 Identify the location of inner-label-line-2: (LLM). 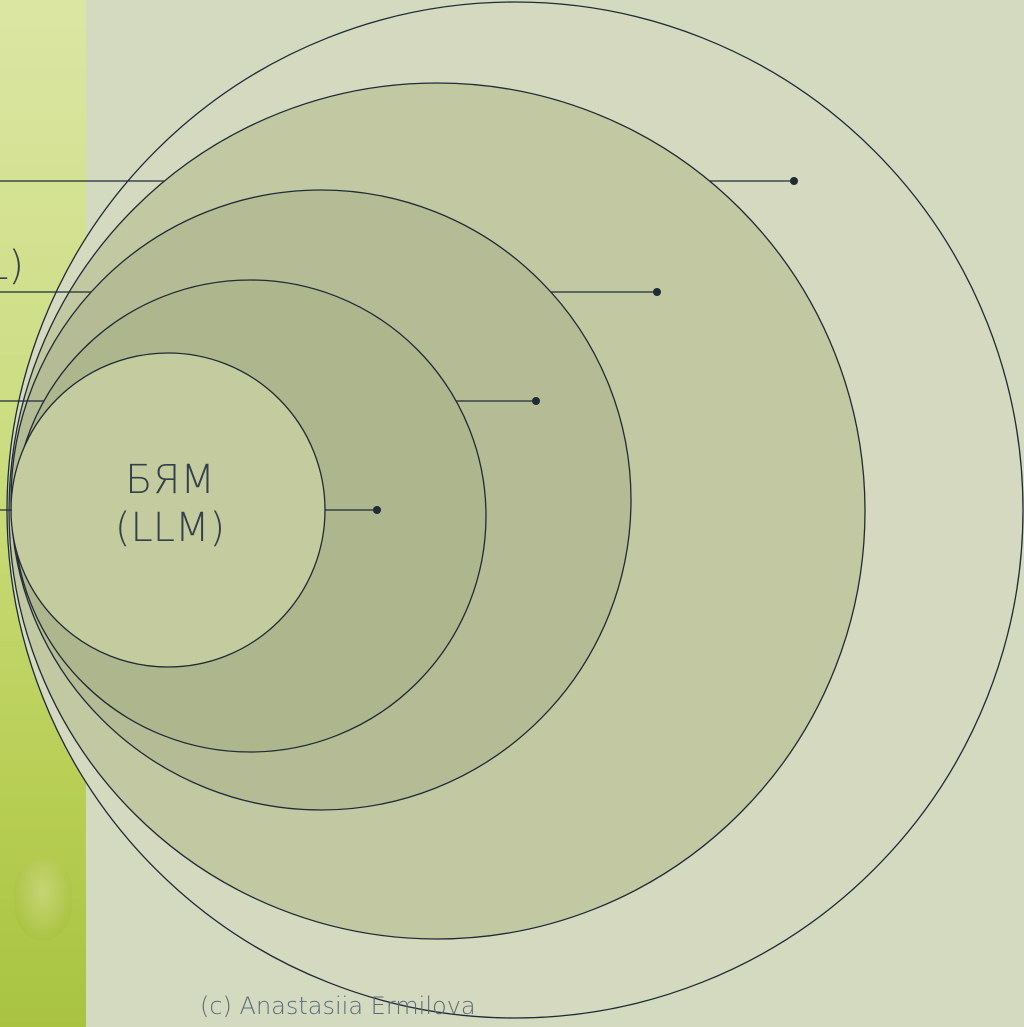
(170, 528).